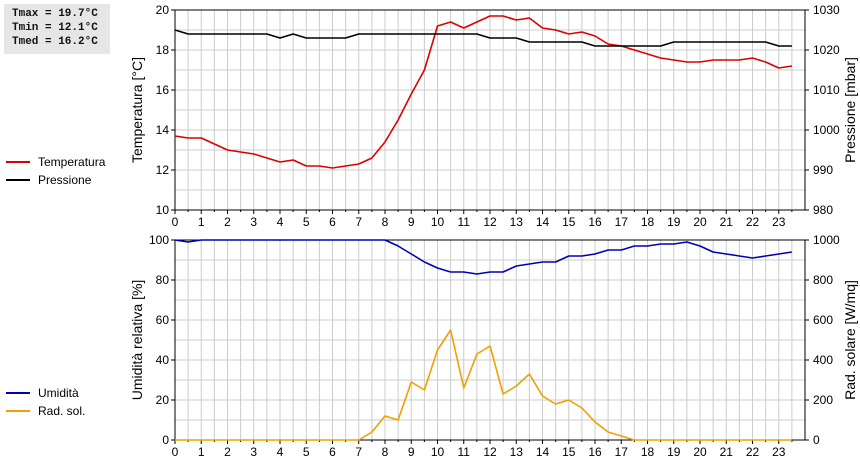 This screenshot has height=460, width=860. What do you see at coordinates (137, 110) in the screenshot?
I see `y-axis-label: Temperatura [°C]` at bounding box center [137, 110].